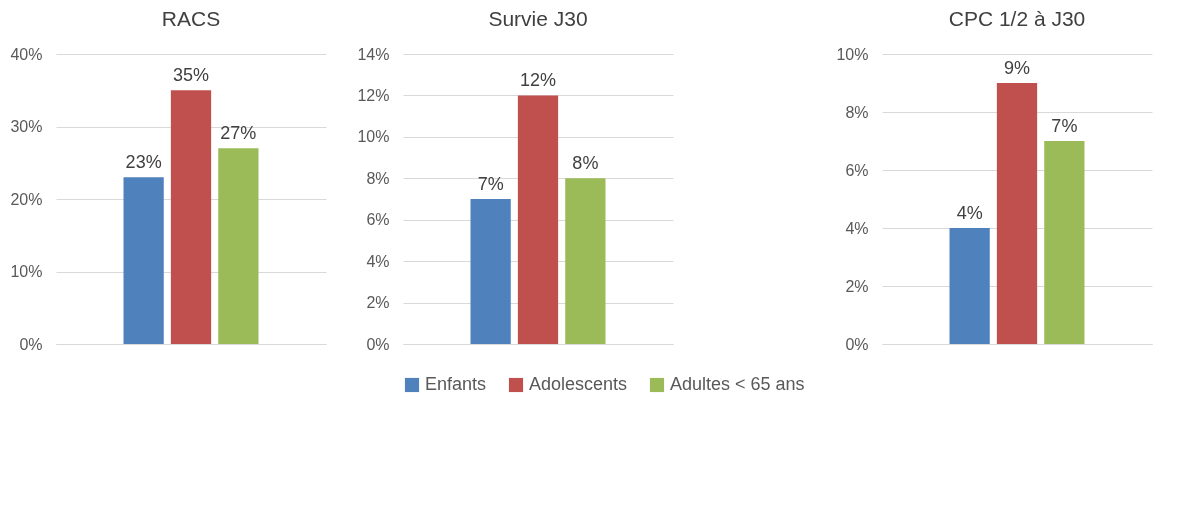 The height and width of the screenshot is (526, 1187). I want to click on y-tick-label: 12%, so click(373, 95).